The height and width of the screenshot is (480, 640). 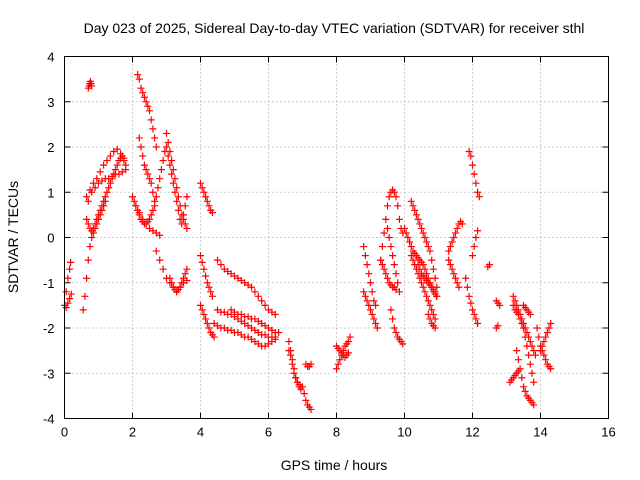 I want to click on x-tick-label: 12, so click(x=472, y=432).